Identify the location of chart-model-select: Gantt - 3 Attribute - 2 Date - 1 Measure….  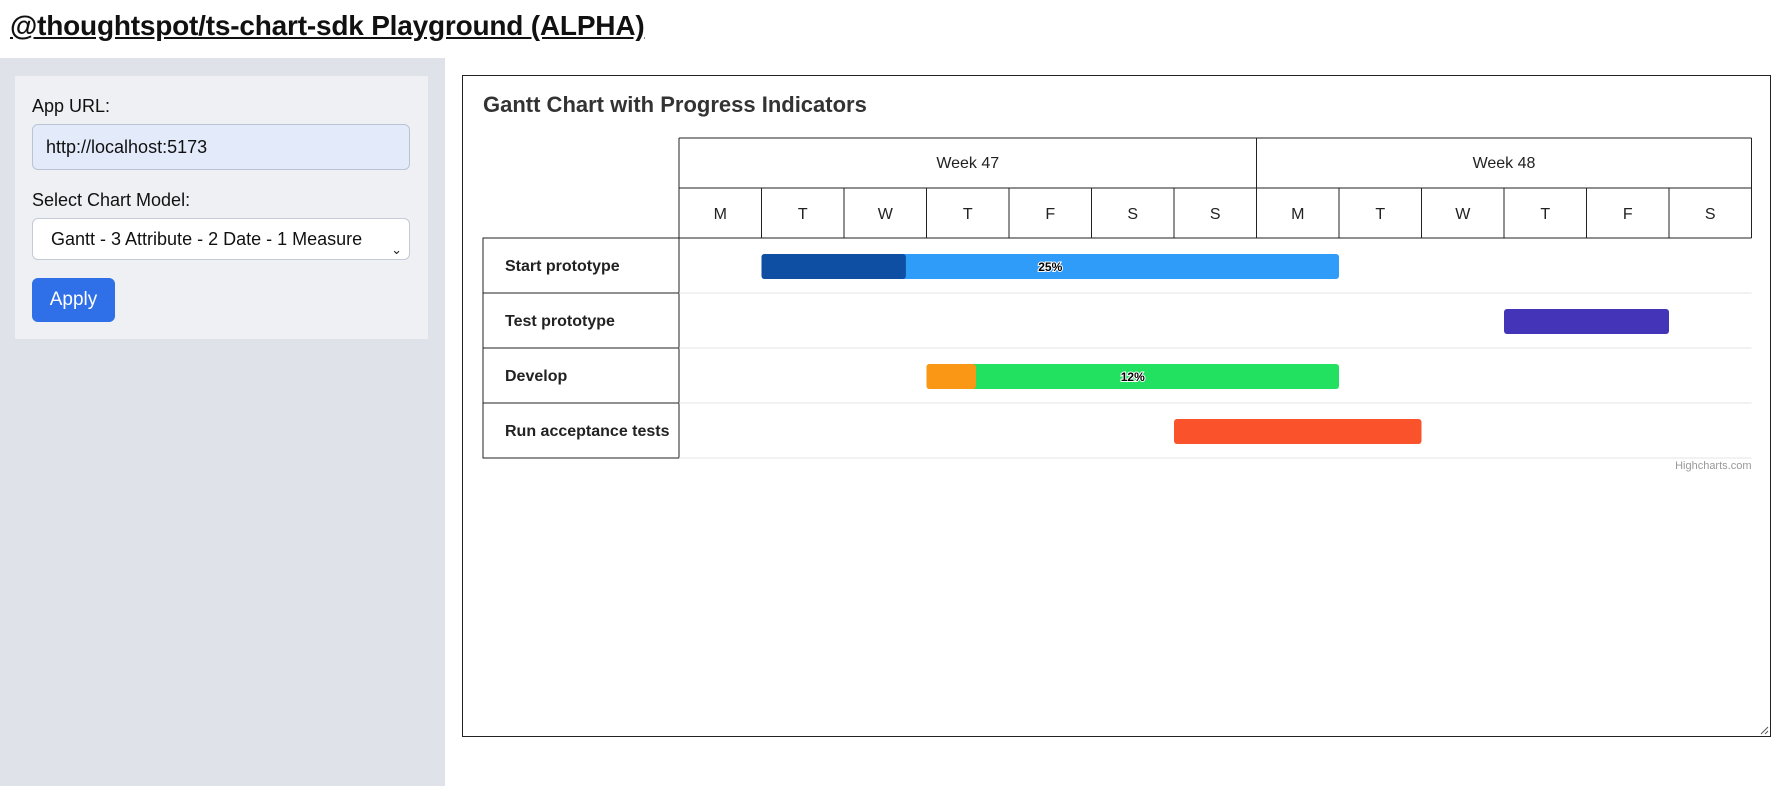
(221, 239).